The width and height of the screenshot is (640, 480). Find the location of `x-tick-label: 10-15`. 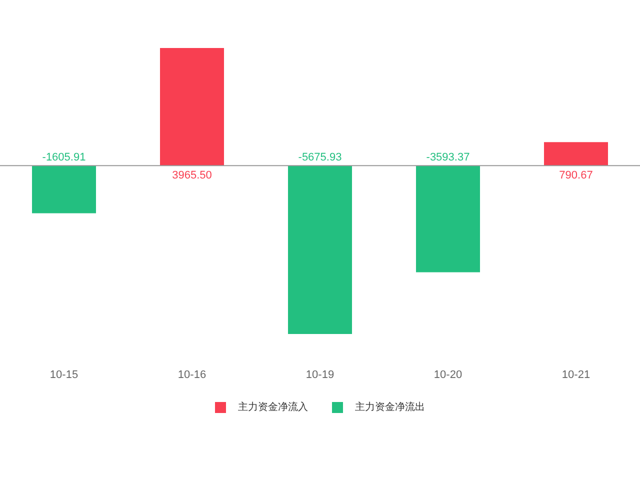

x-tick-label: 10-15 is located at coordinates (64, 374).